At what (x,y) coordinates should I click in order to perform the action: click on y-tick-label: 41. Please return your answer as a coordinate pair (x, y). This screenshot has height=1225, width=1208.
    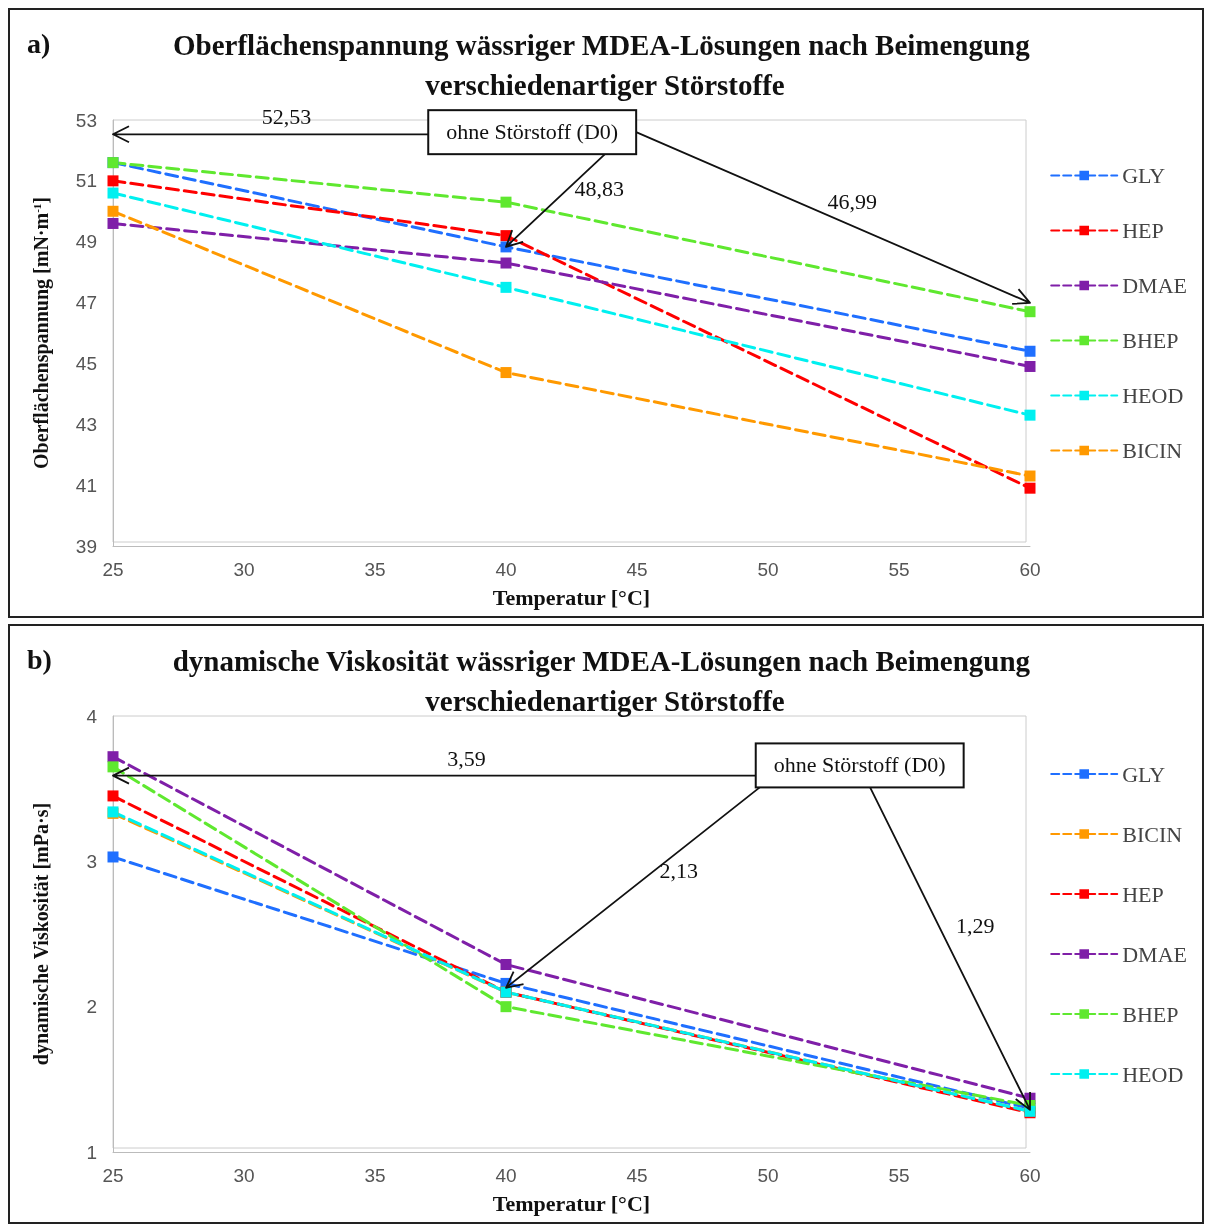
    Looking at the image, I should click on (86, 485).